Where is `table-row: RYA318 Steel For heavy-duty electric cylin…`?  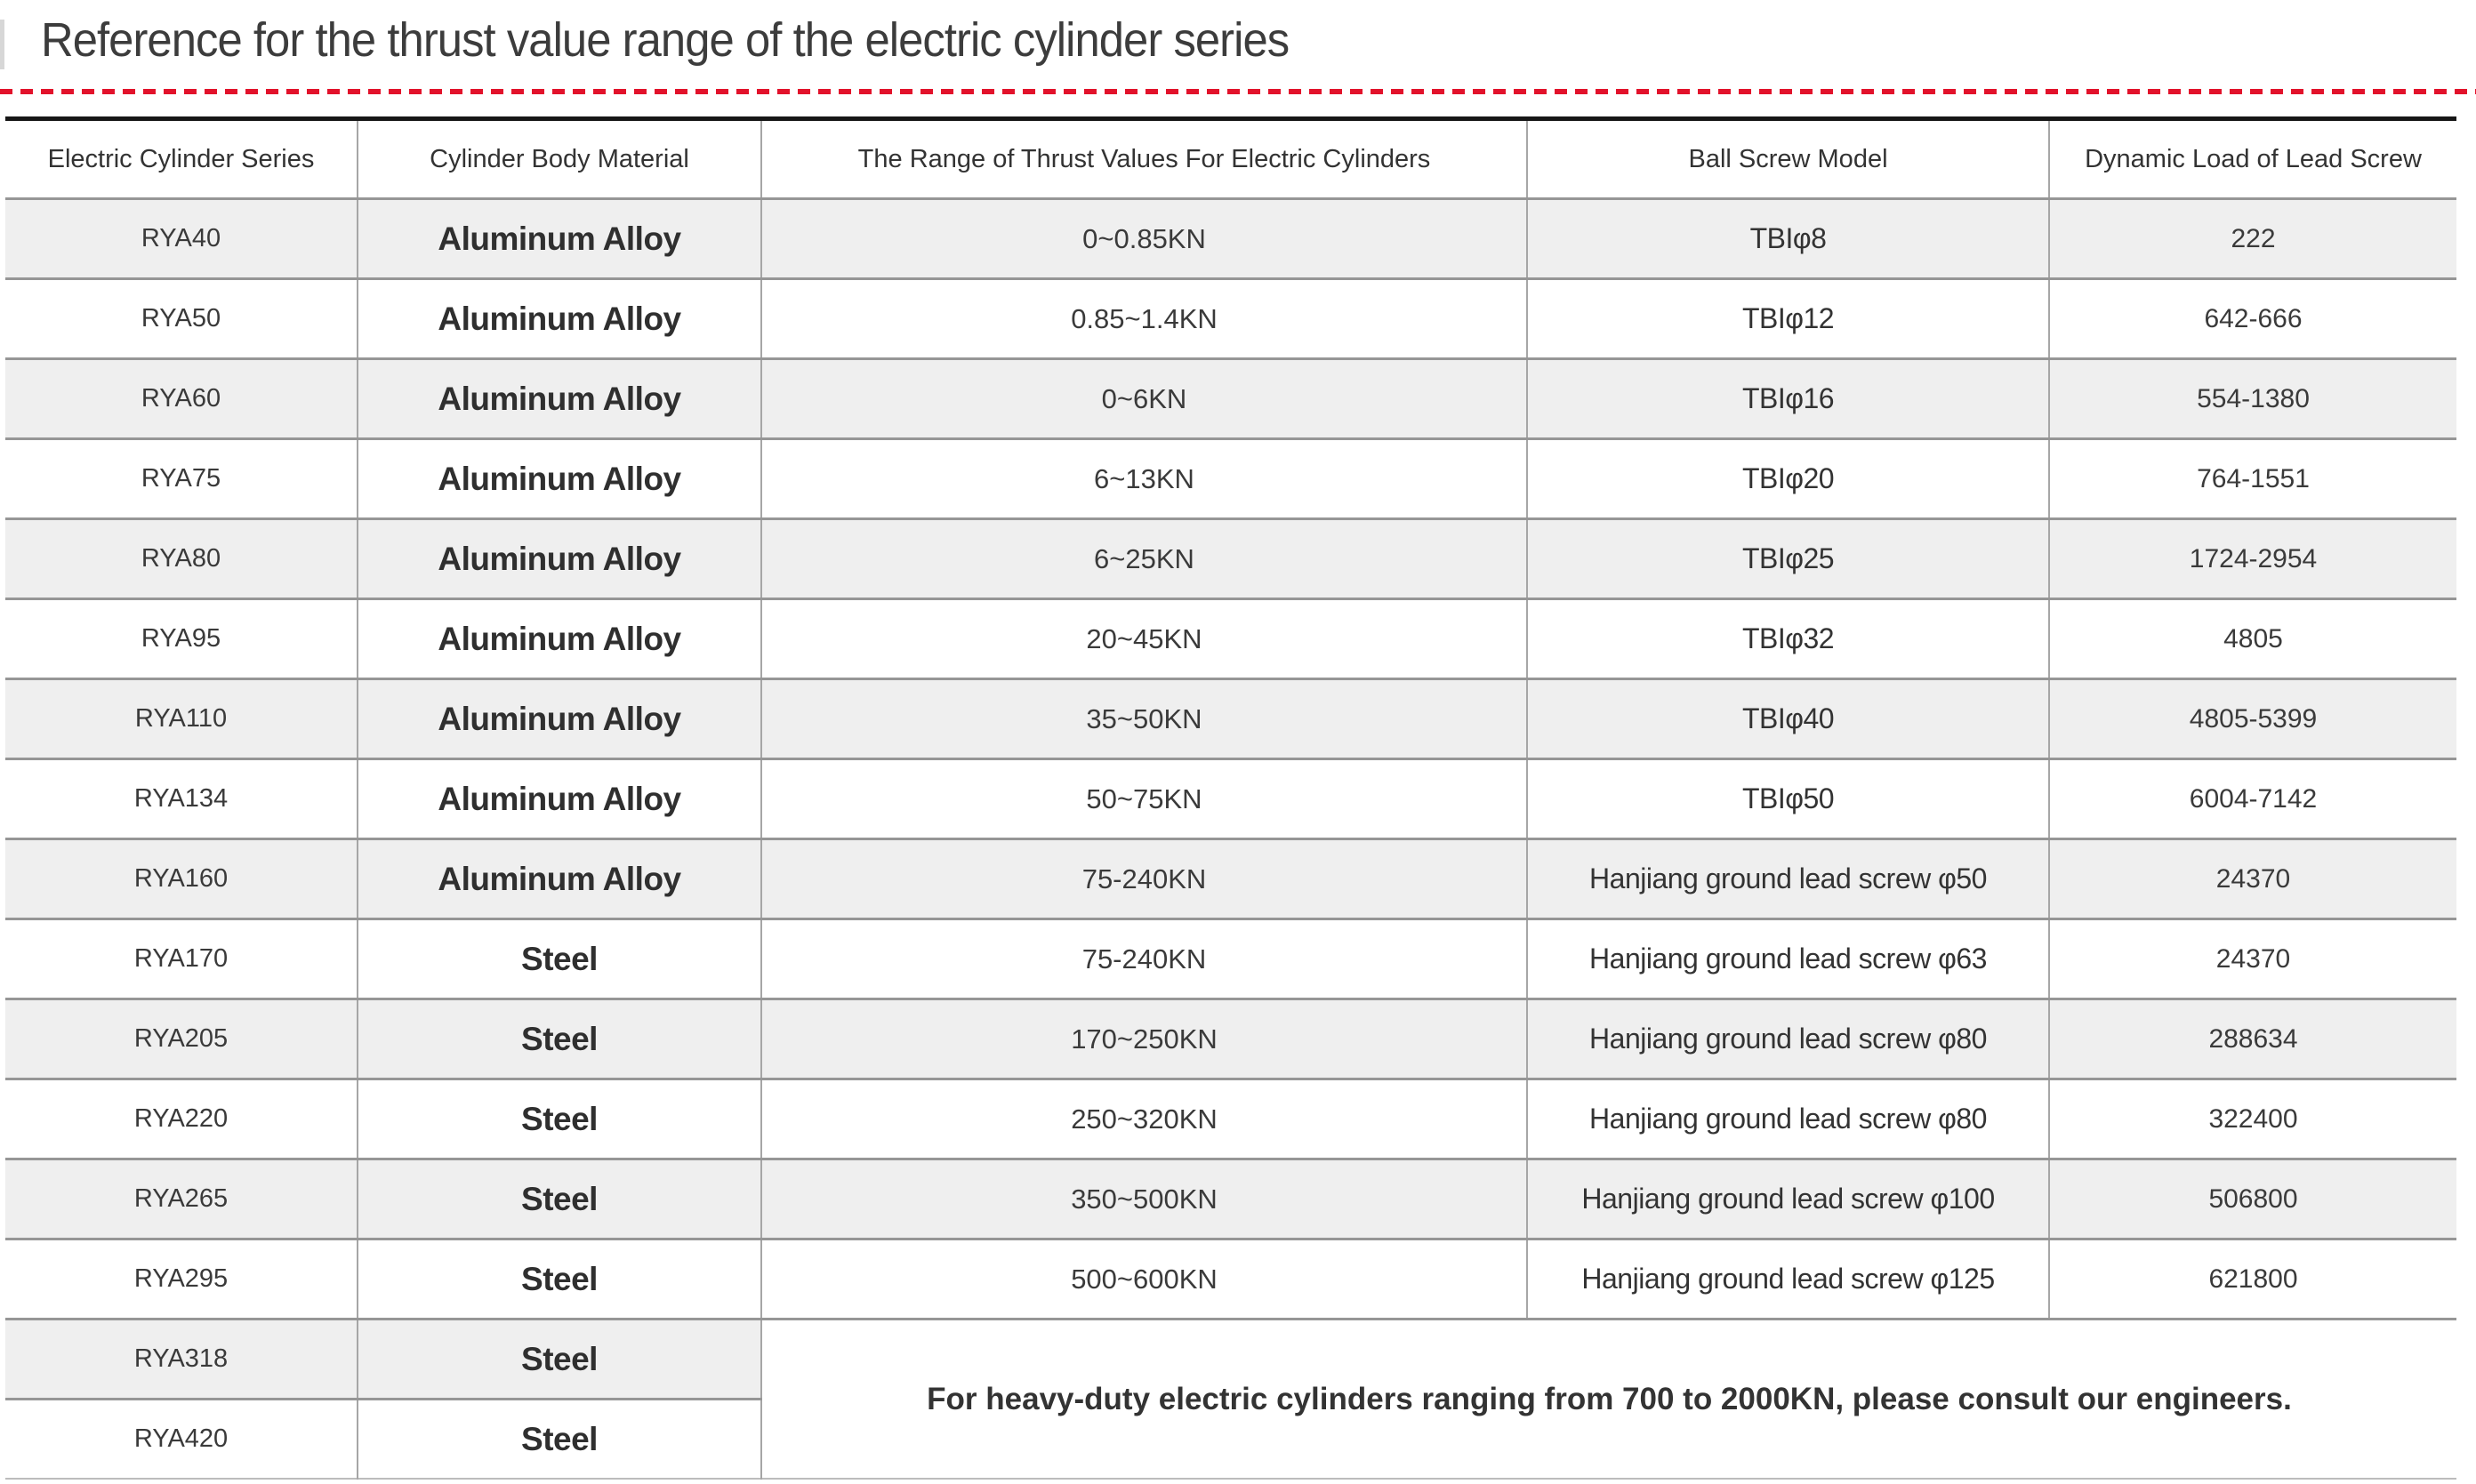
table-row: RYA318 Steel For heavy-duty electric cylin… is located at coordinates (1230, 1398).